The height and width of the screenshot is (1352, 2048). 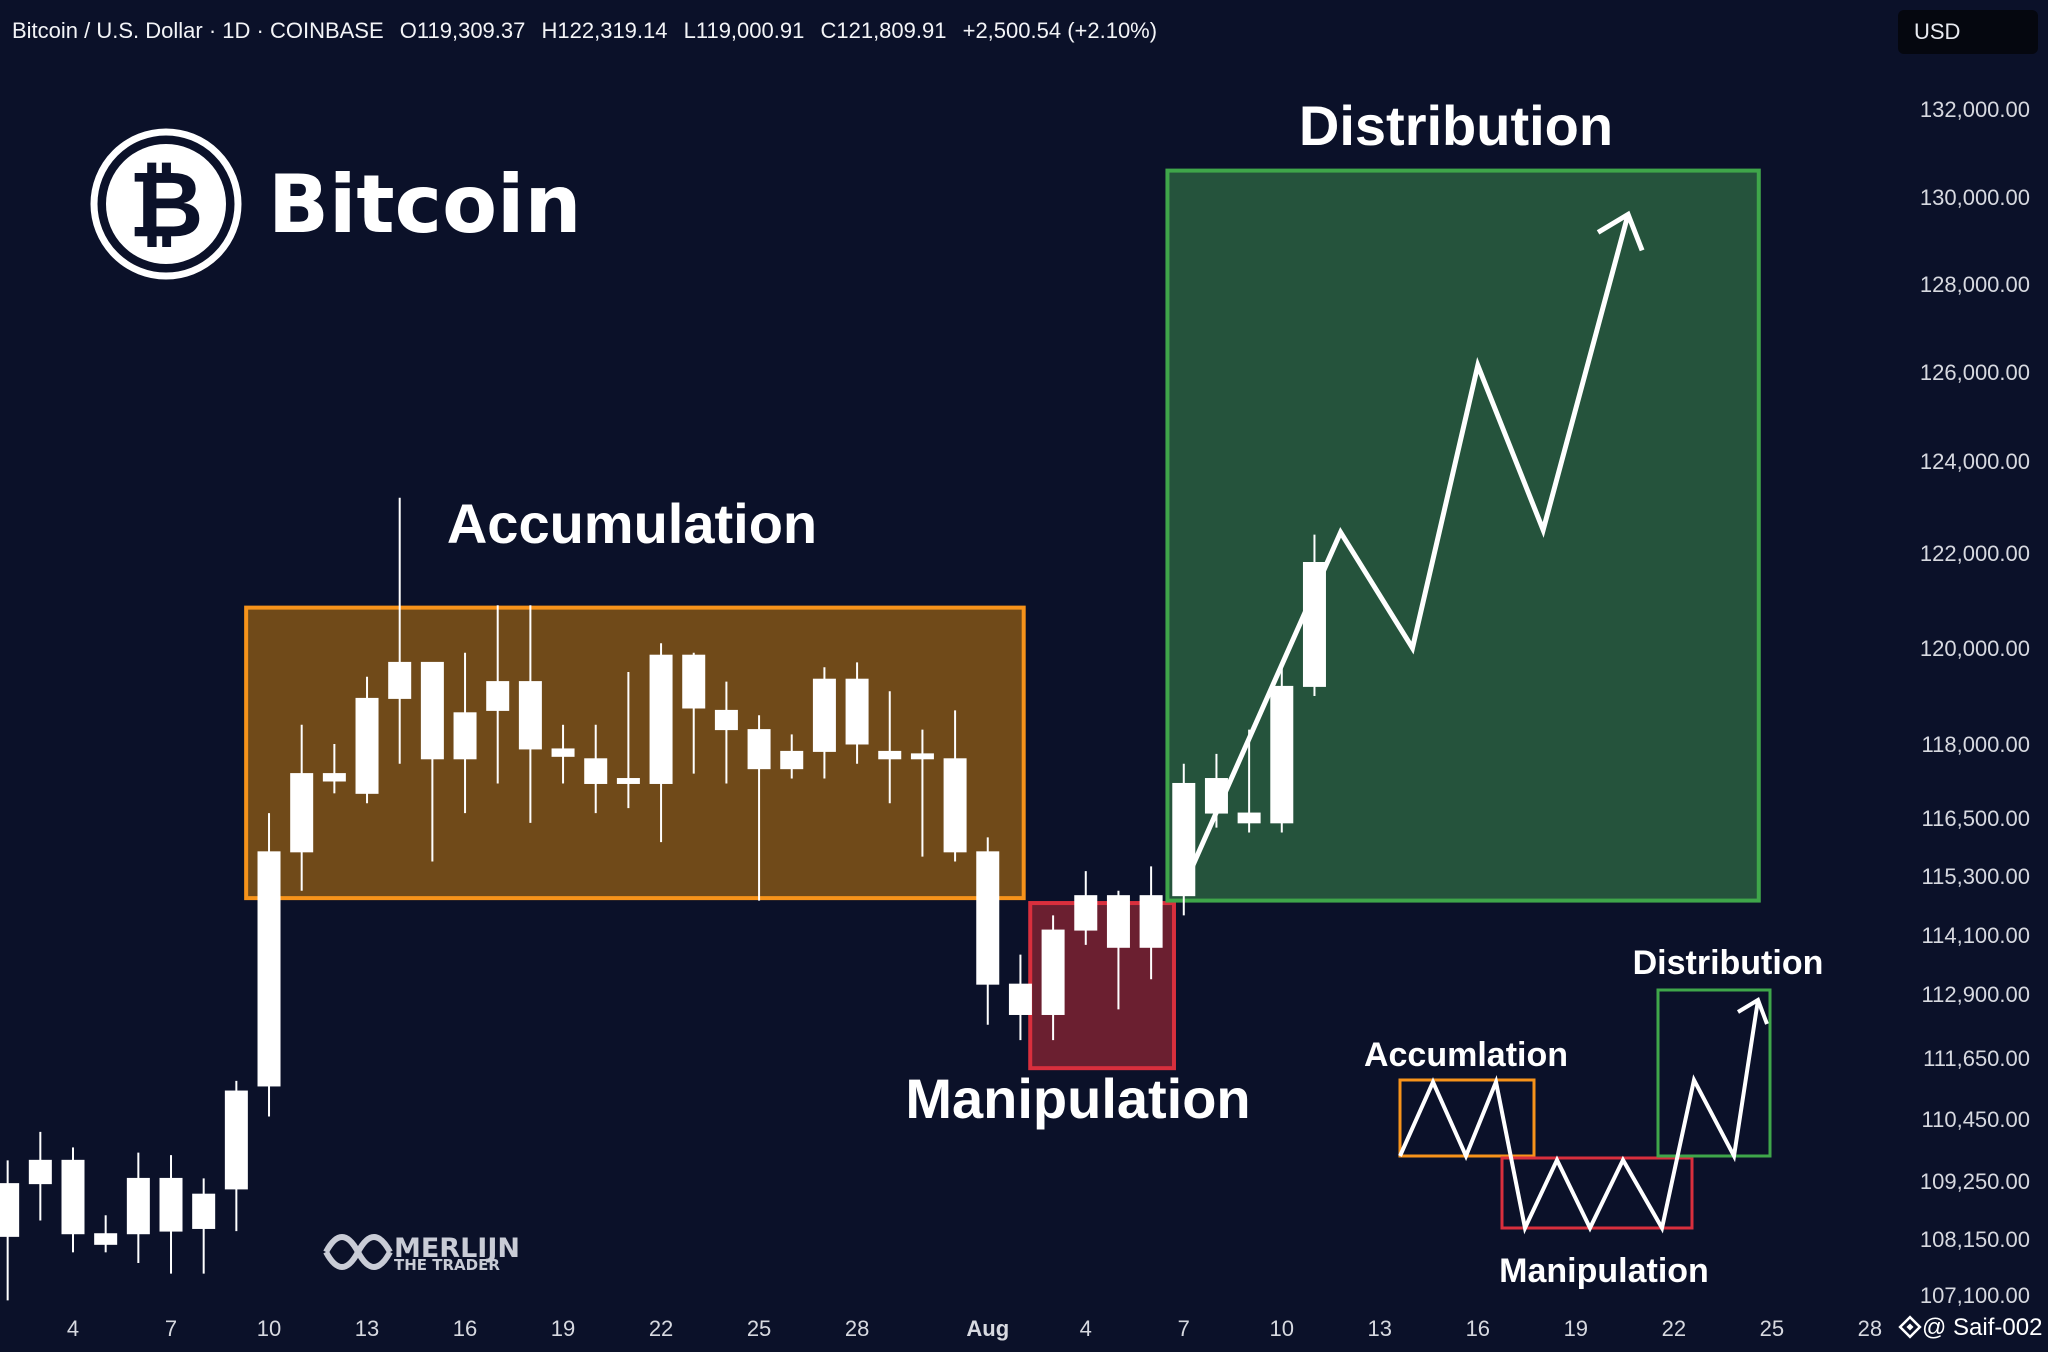 I want to click on watermark-line2: THE TRADER, so click(x=447, y=1265).